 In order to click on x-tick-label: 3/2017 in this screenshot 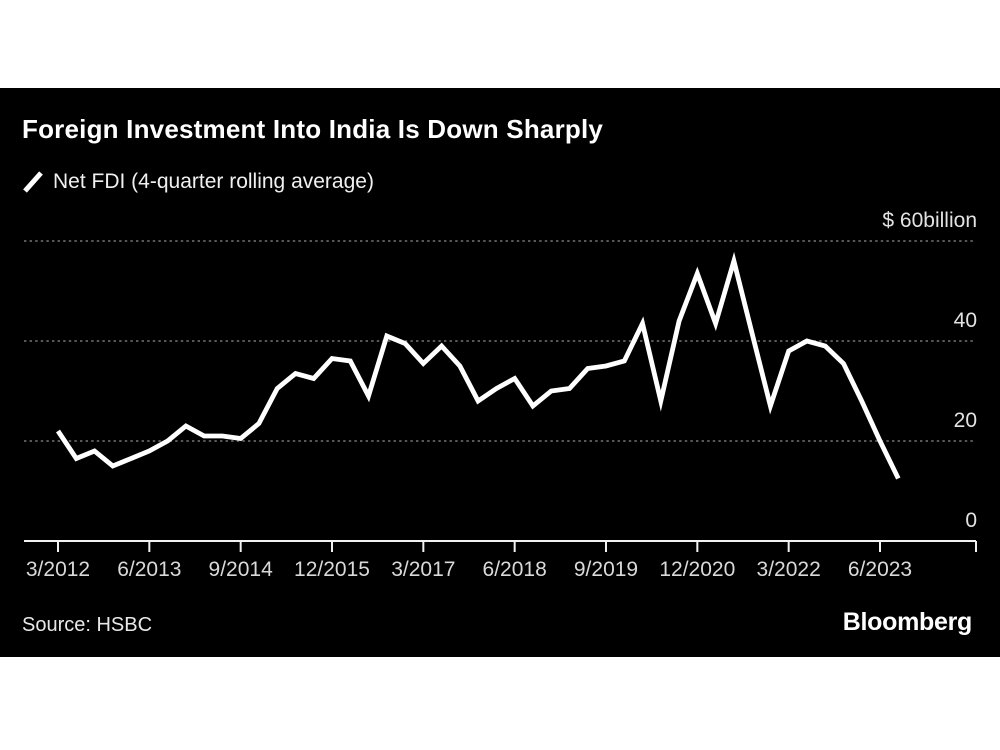, I will do `click(423, 569)`.